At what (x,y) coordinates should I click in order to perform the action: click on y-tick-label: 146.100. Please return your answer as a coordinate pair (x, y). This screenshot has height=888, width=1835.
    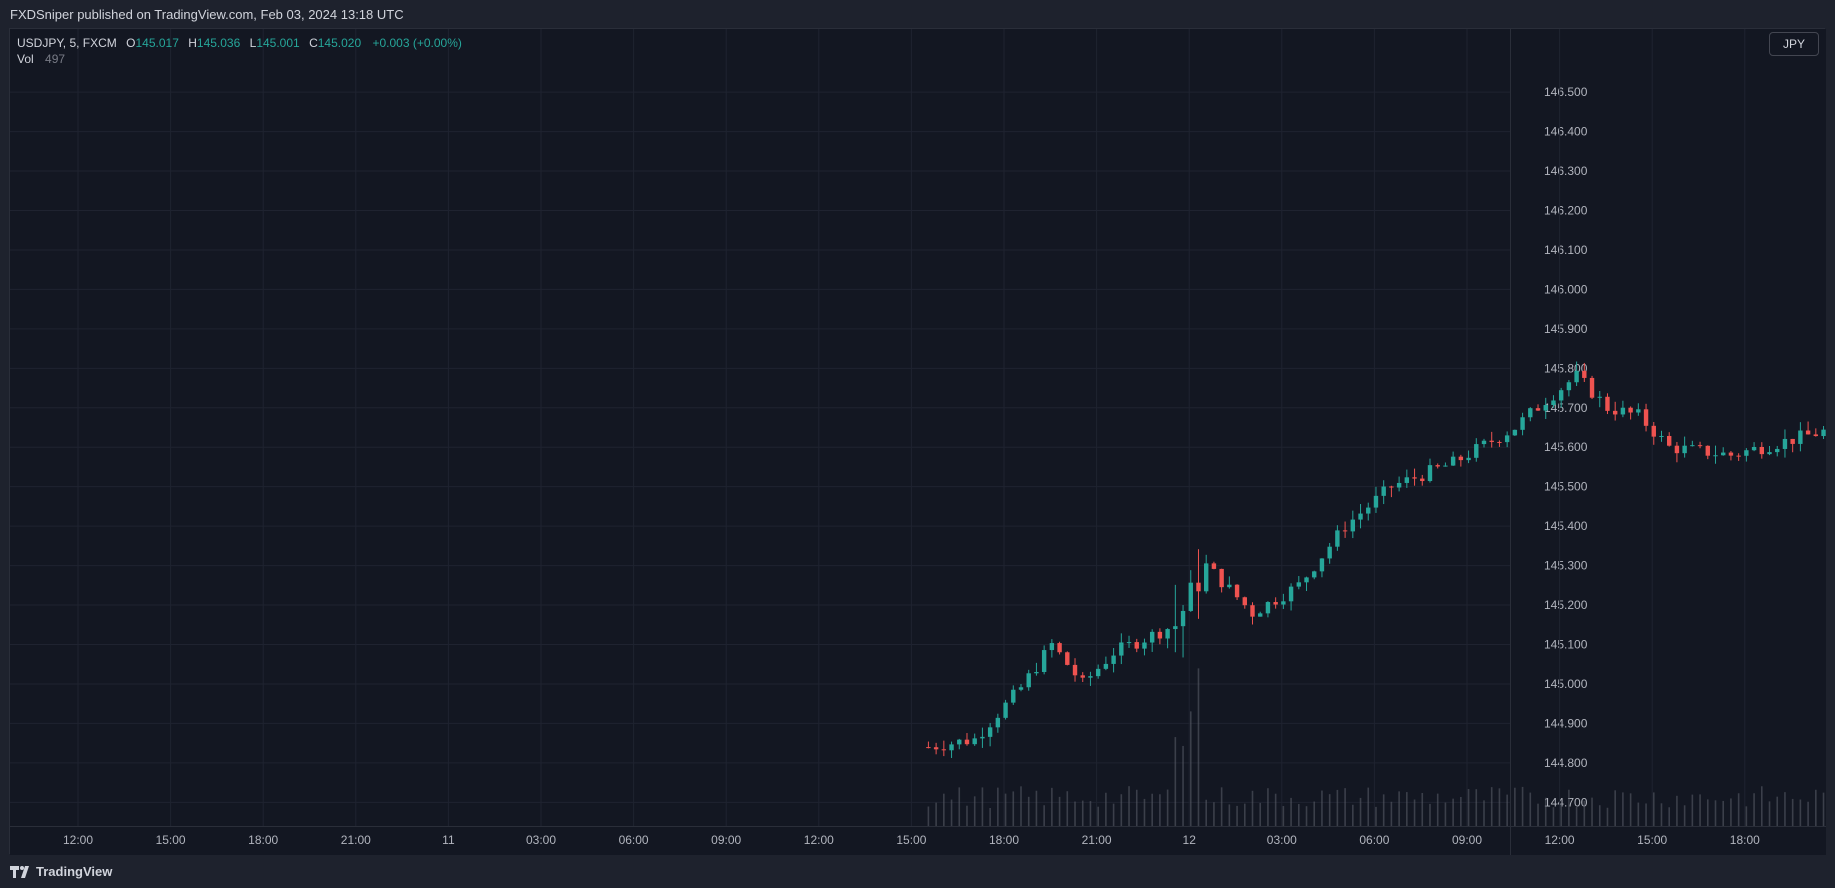
    Looking at the image, I should click on (1566, 250).